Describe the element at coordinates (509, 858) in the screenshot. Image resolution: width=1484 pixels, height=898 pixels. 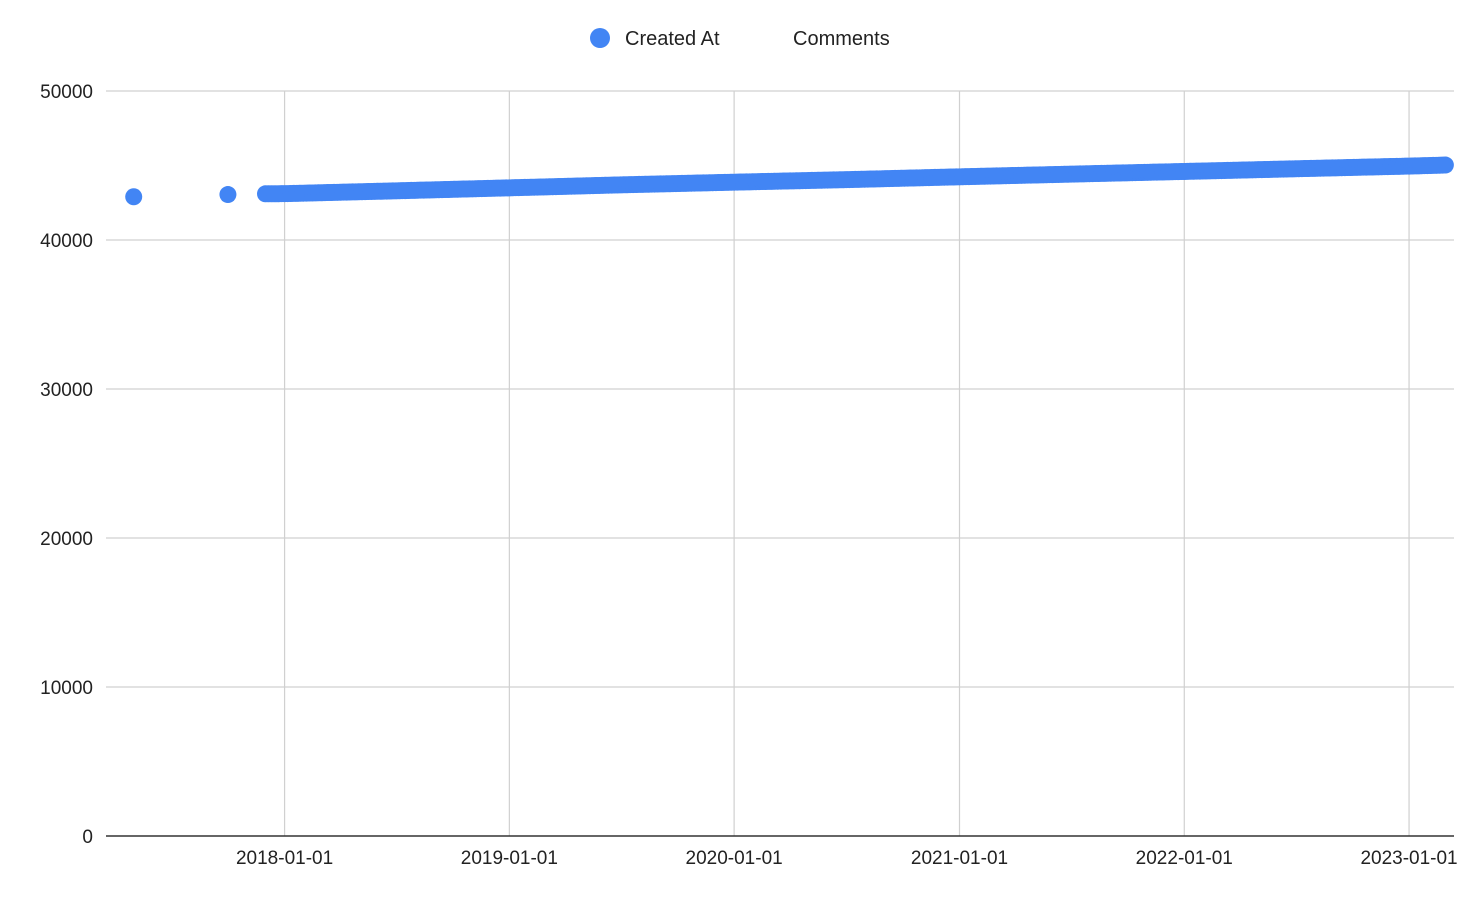
I see `x-tick-label: 2019-01-01` at that location.